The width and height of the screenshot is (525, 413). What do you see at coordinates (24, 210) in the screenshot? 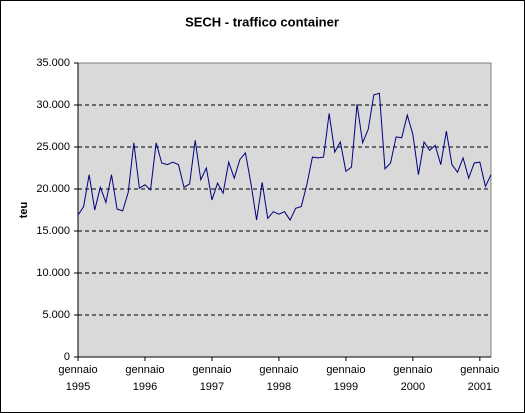
I see `y-axis-label: teu` at bounding box center [24, 210].